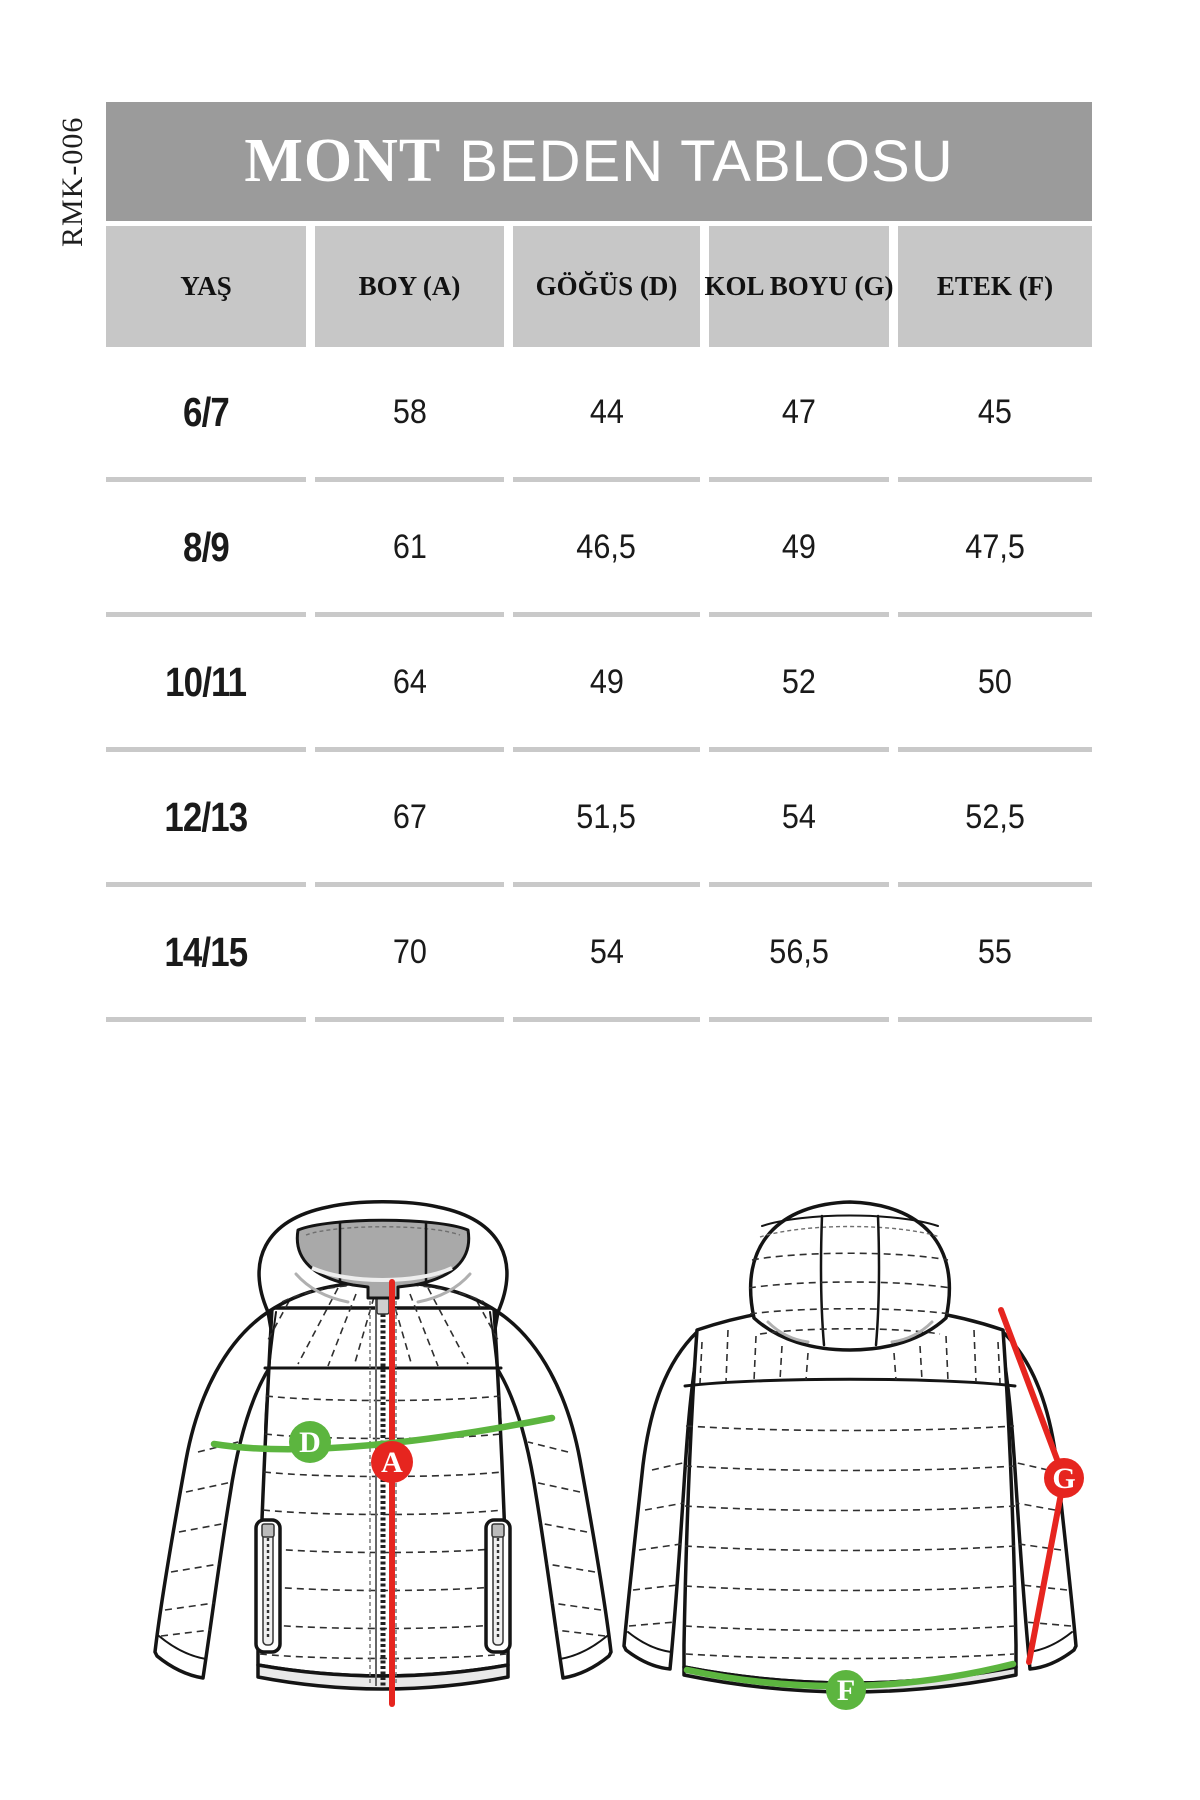 The height and width of the screenshot is (1800, 1200). Describe the element at coordinates (799, 286) in the screenshot. I see `col-header-sleeve: KOL BOYU (G)` at that location.